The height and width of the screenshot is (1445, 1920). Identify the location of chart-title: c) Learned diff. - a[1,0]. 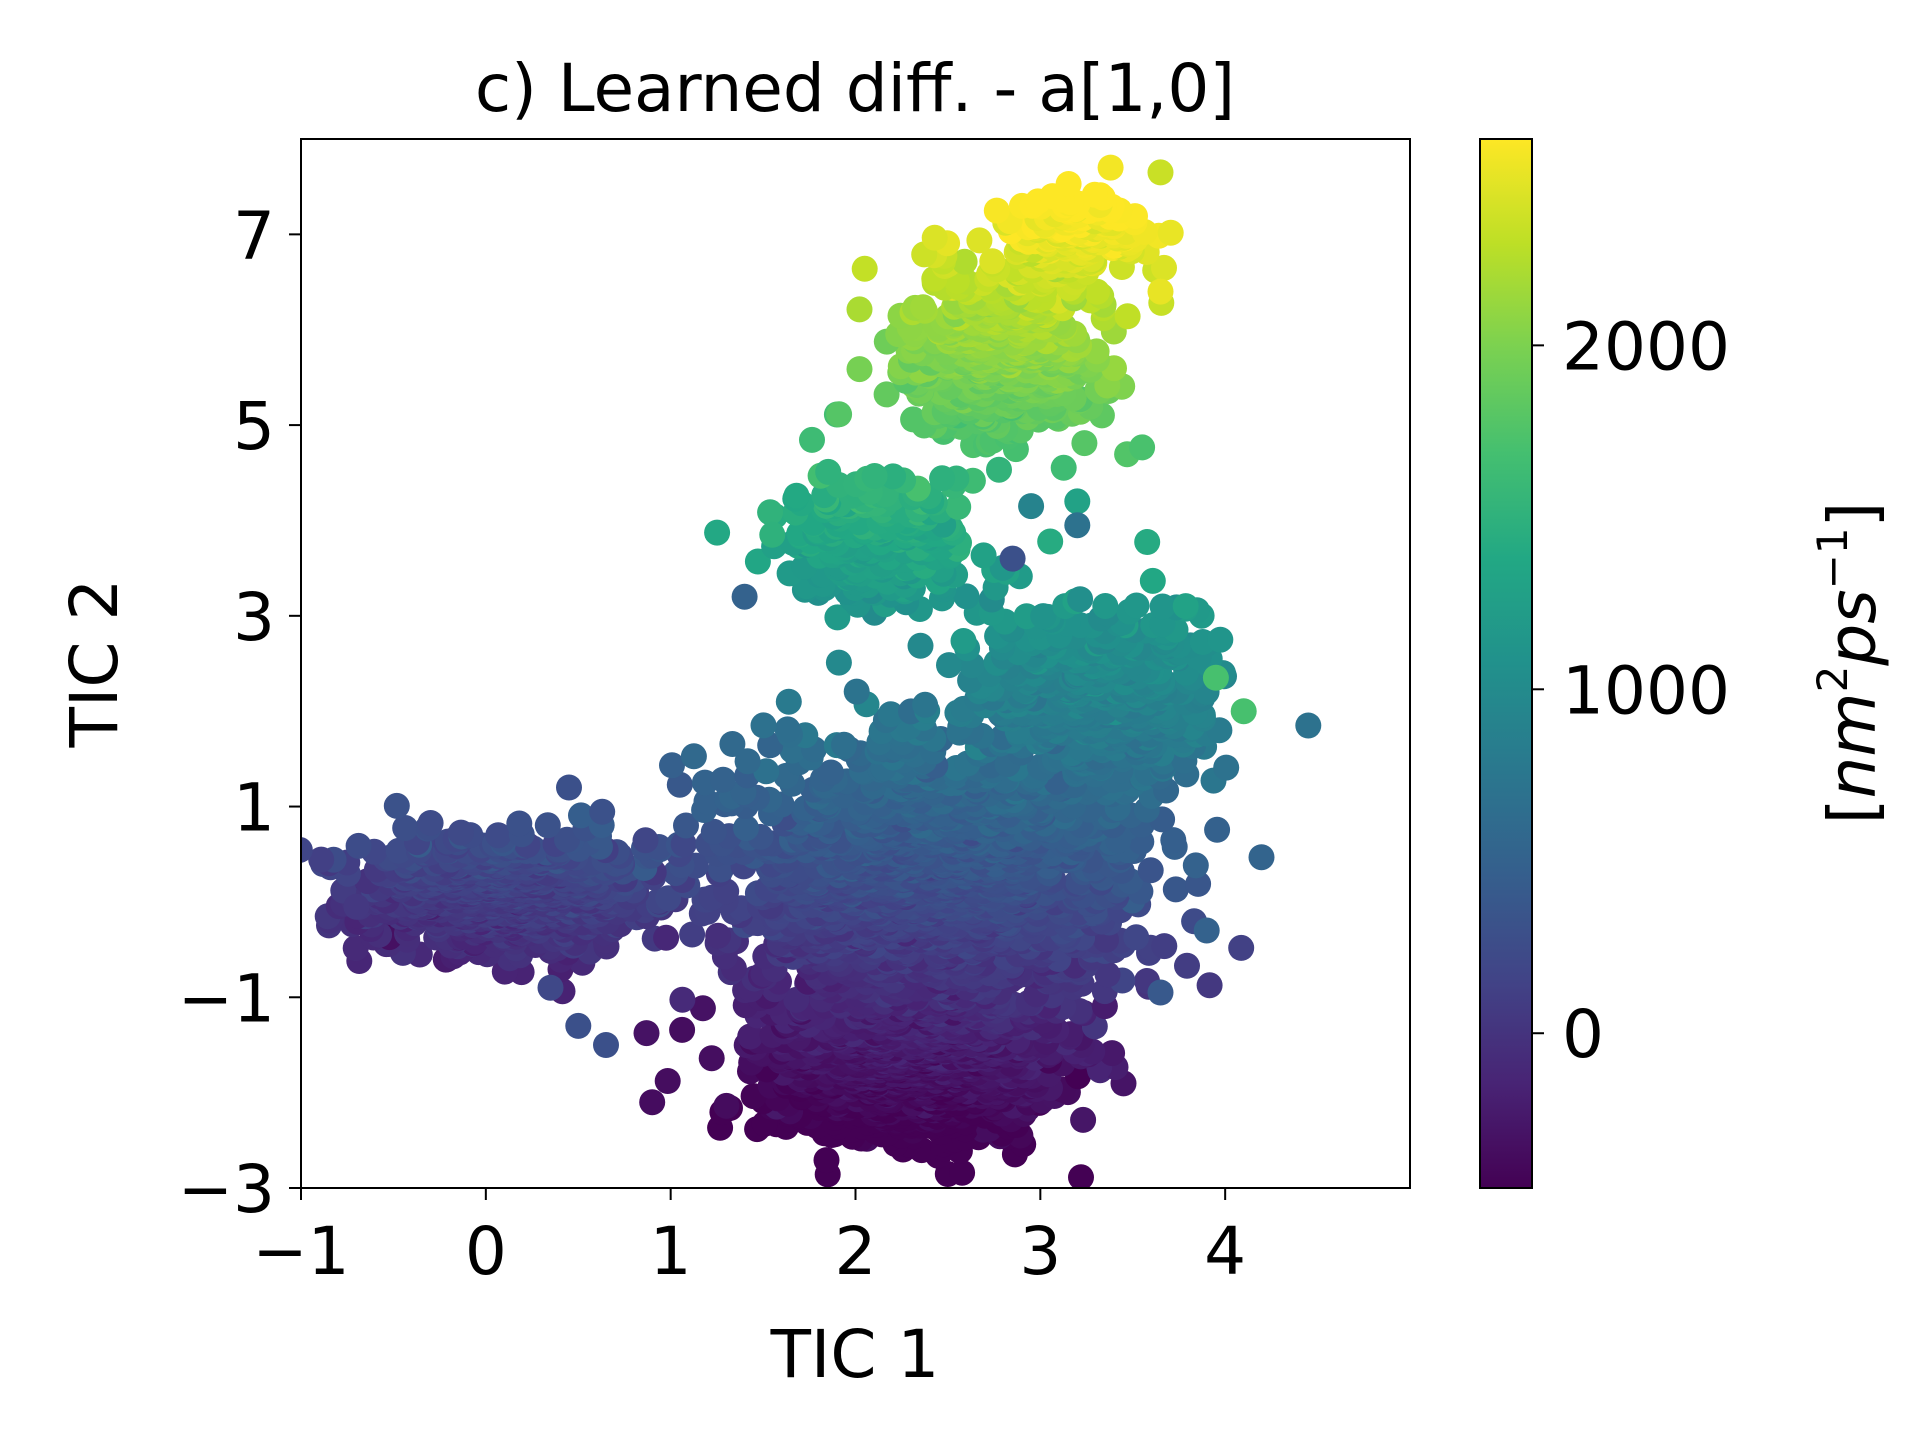
(855, 88).